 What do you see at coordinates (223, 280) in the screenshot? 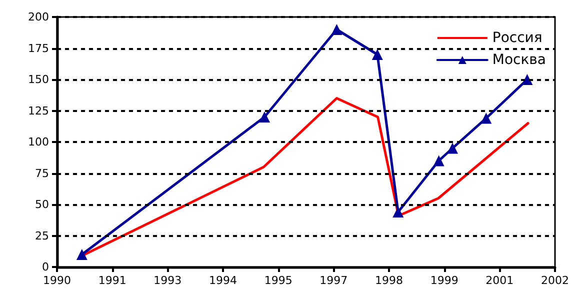
I see `x-tick-label: 1994` at bounding box center [223, 280].